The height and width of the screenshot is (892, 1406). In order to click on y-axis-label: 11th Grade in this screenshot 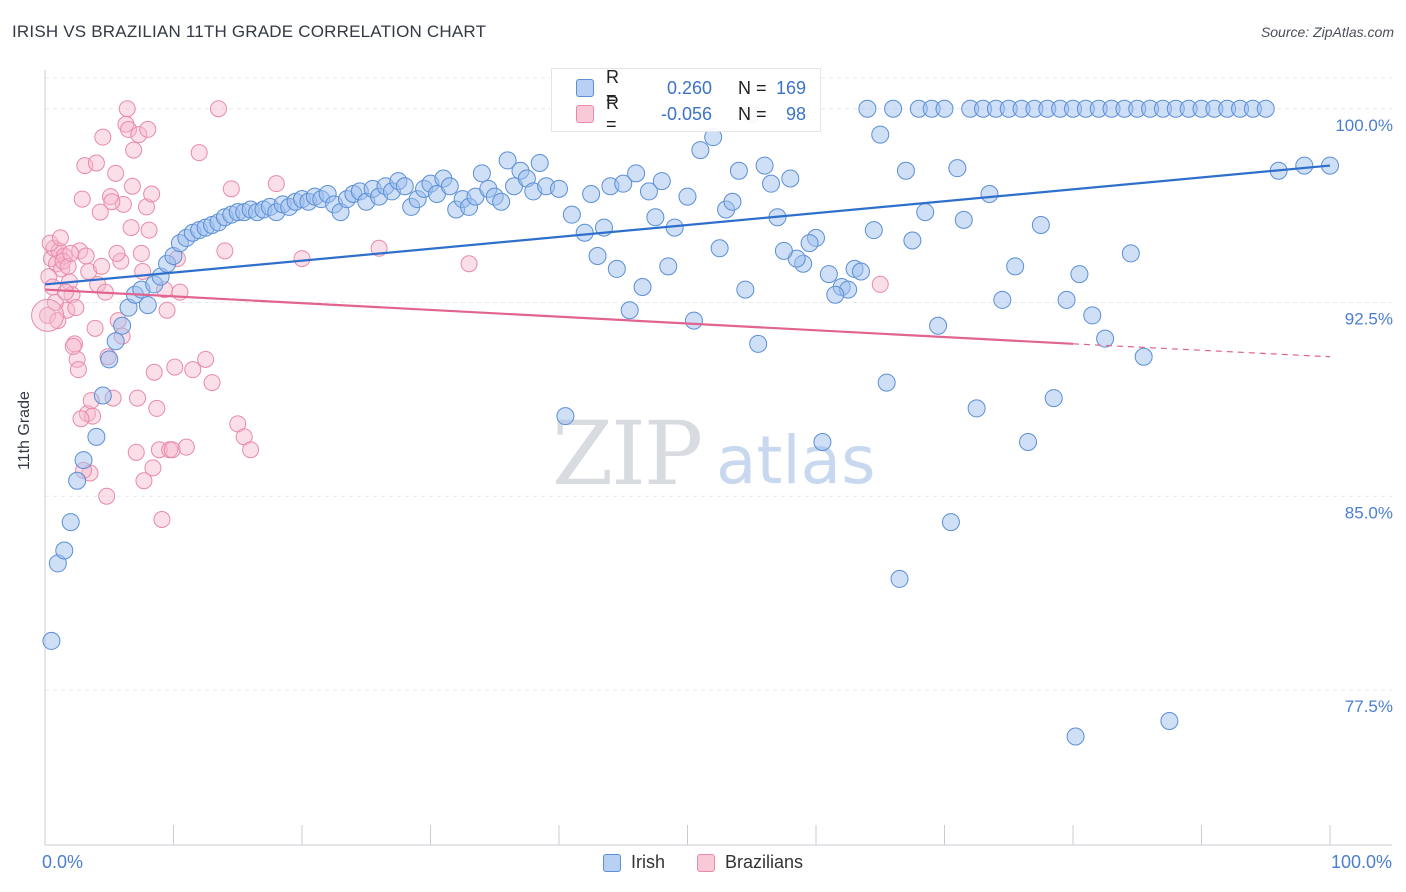, I will do `click(24, 430)`.